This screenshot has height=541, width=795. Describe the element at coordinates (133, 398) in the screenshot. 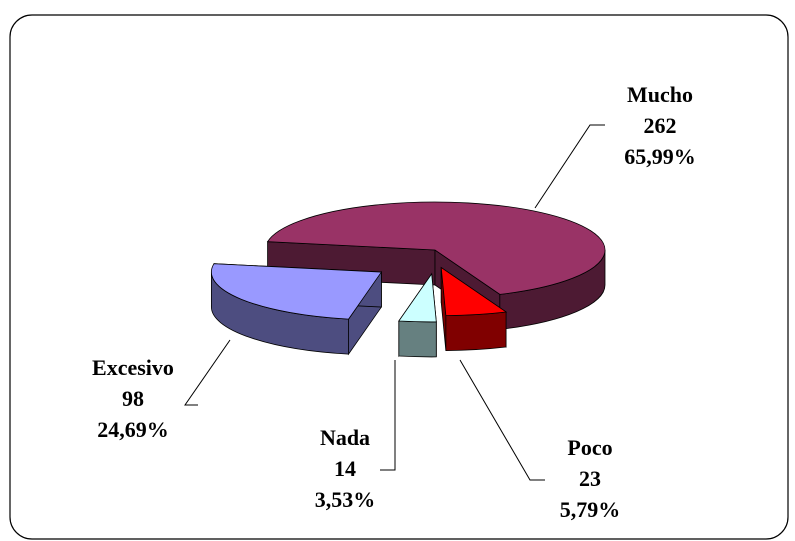

I see `slice-label-value: 98` at that location.